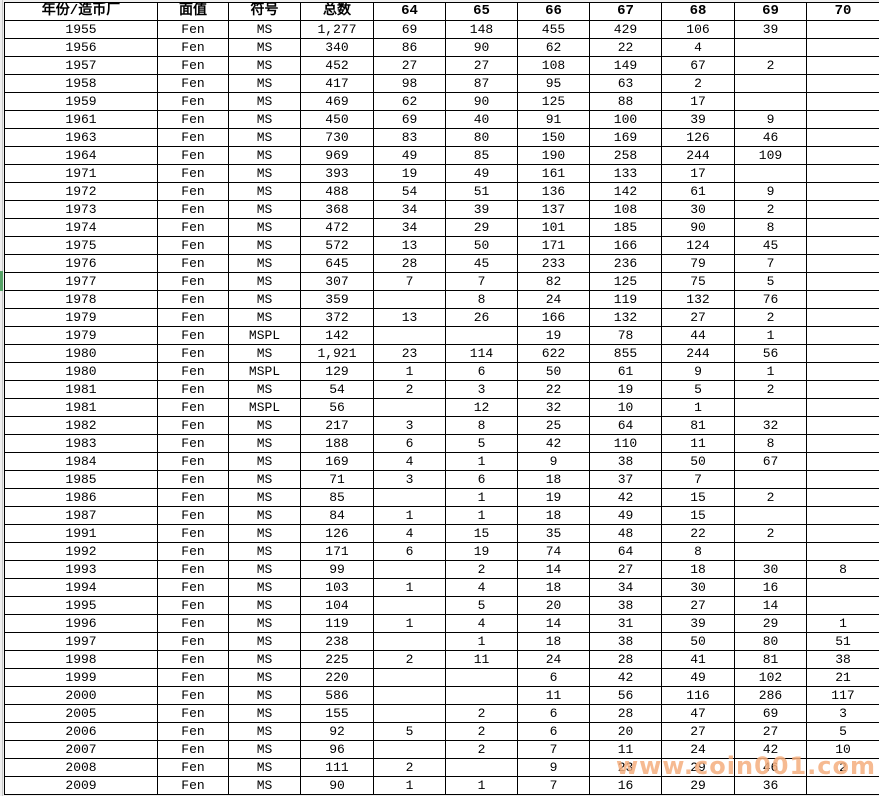 The height and width of the screenshot is (796, 879). I want to click on cell: 61, so click(698, 191).